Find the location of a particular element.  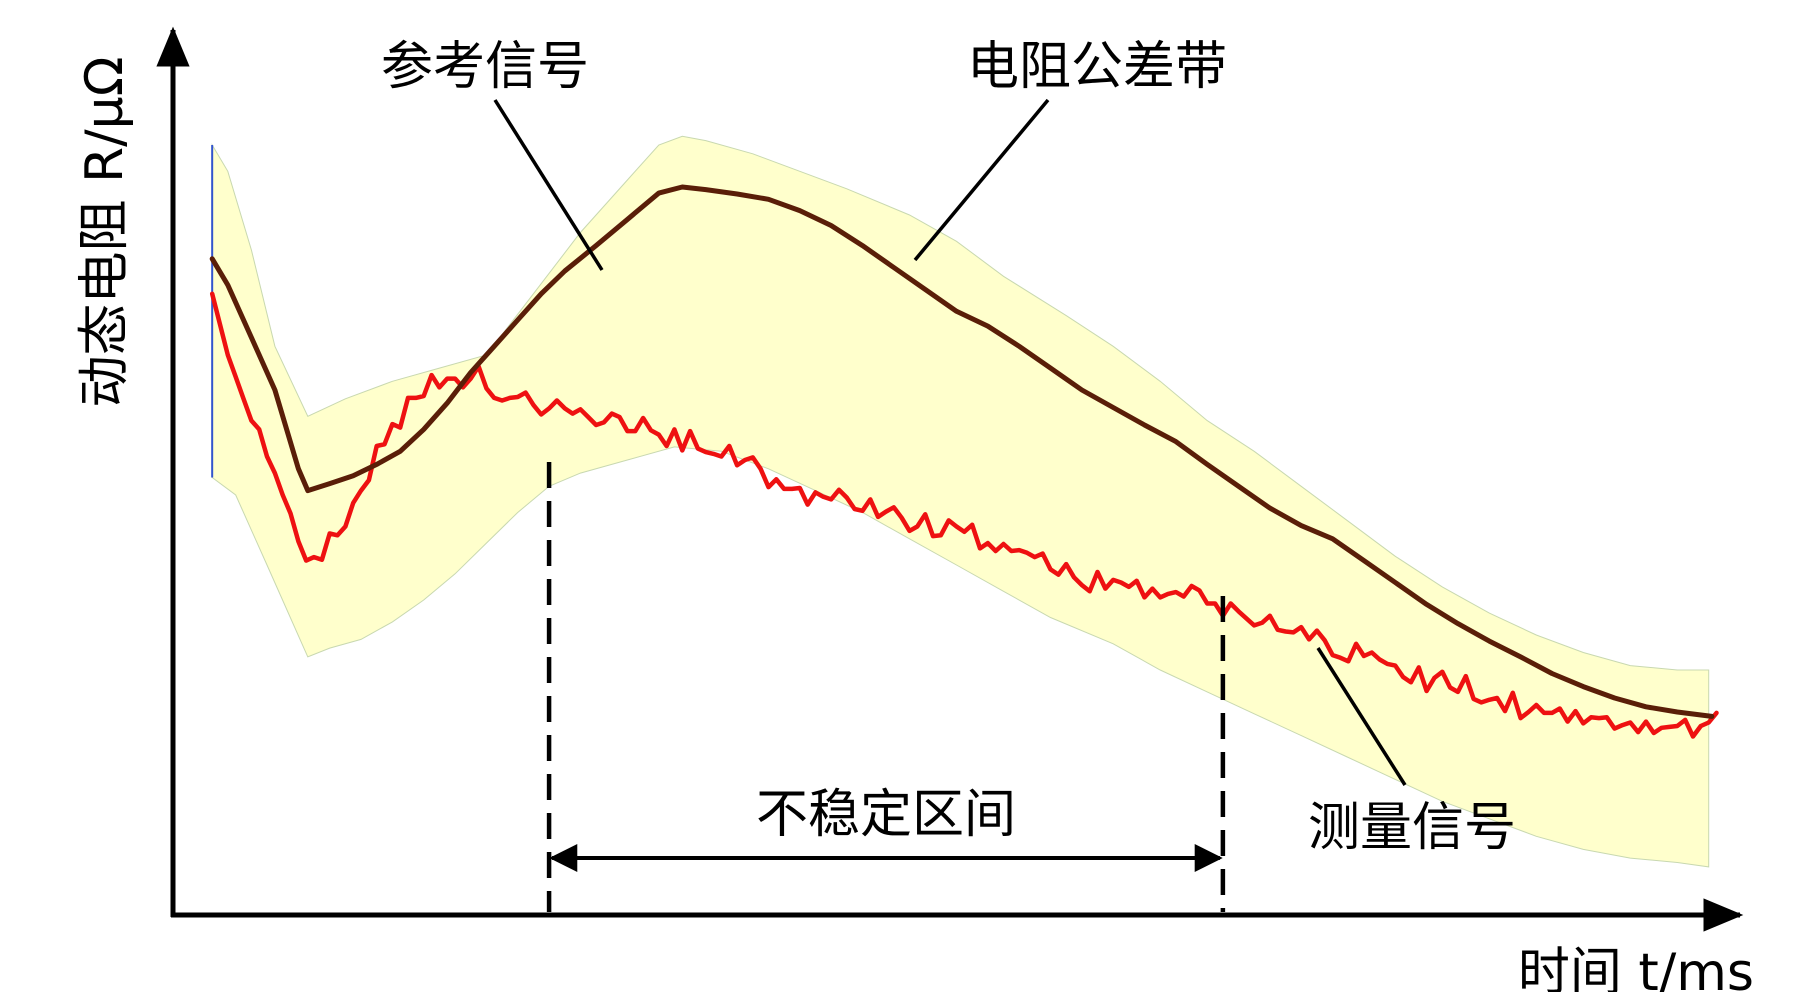

tolerance-band-label: 电阻公差带 is located at coordinates (1097, 67).